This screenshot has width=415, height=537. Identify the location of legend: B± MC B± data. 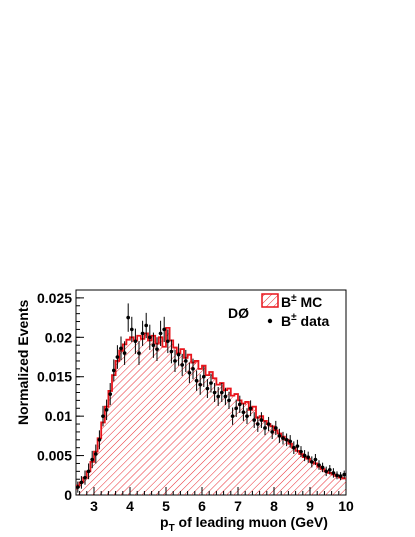
(295, 311).